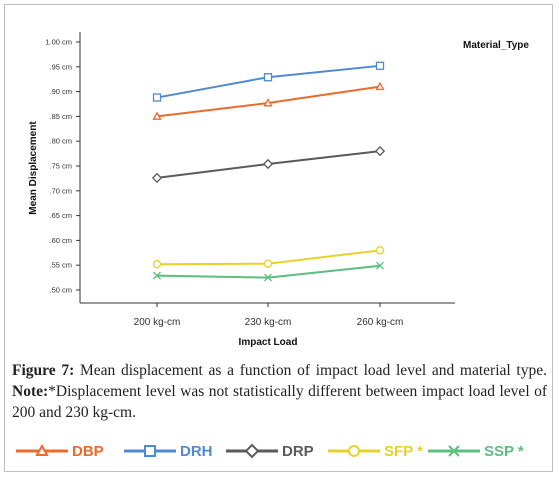 The width and height of the screenshot is (559, 478). Describe the element at coordinates (60, 190) in the screenshot. I see `y-tick-label: .70 cm` at that location.